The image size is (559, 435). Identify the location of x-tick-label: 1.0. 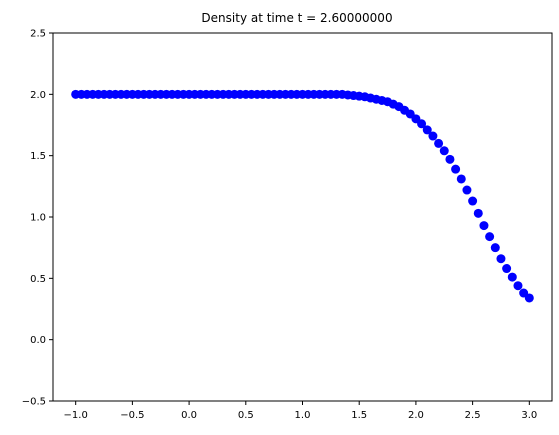
(303, 415).